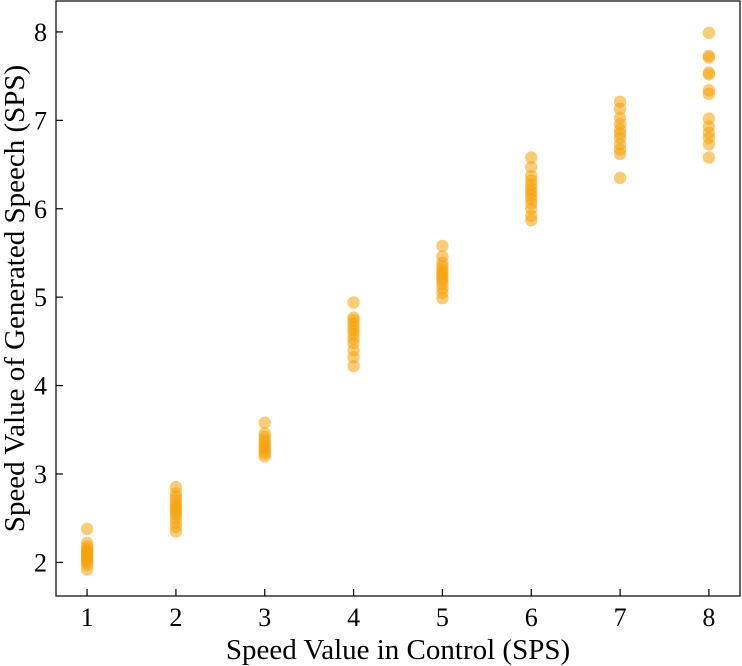 This screenshot has height=666, width=742. Describe the element at coordinates (48, 297) in the screenshot. I see `y-axis-ticks: 2 3 4 5 6 7 8` at that location.